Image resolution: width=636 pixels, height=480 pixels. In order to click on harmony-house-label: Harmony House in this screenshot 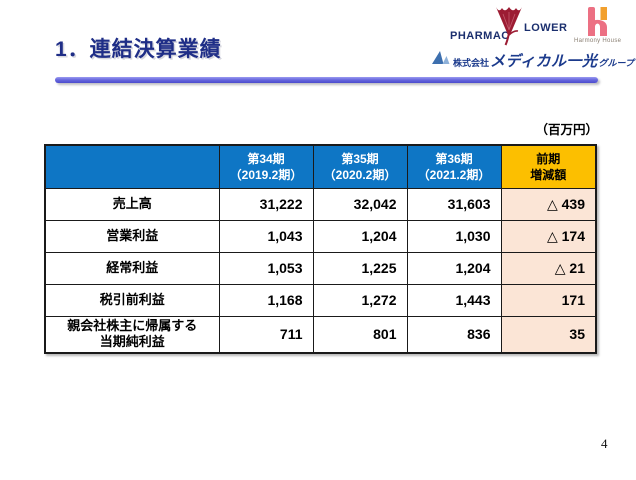, I will do `click(598, 41)`.